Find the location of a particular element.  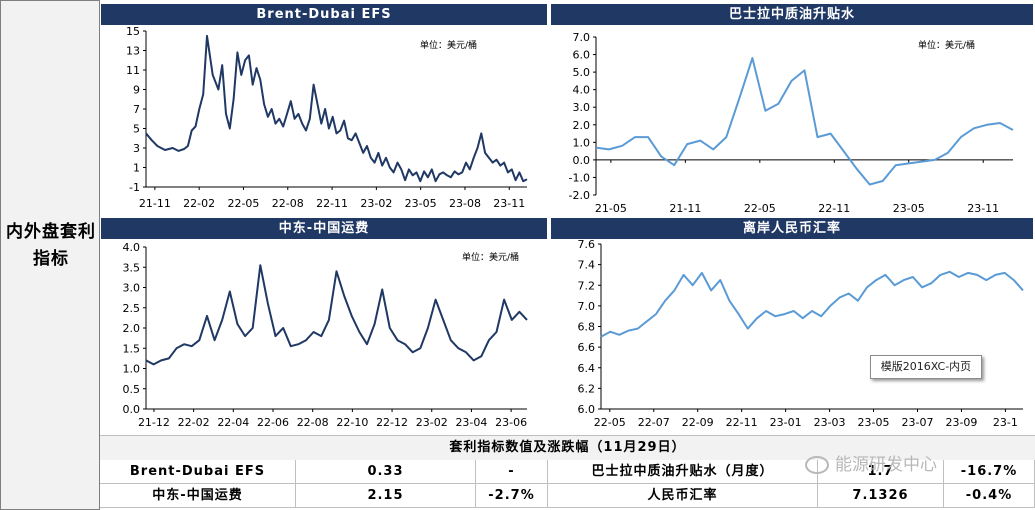

row1-left-name: Brent-Dubai EFS is located at coordinates (198, 472).